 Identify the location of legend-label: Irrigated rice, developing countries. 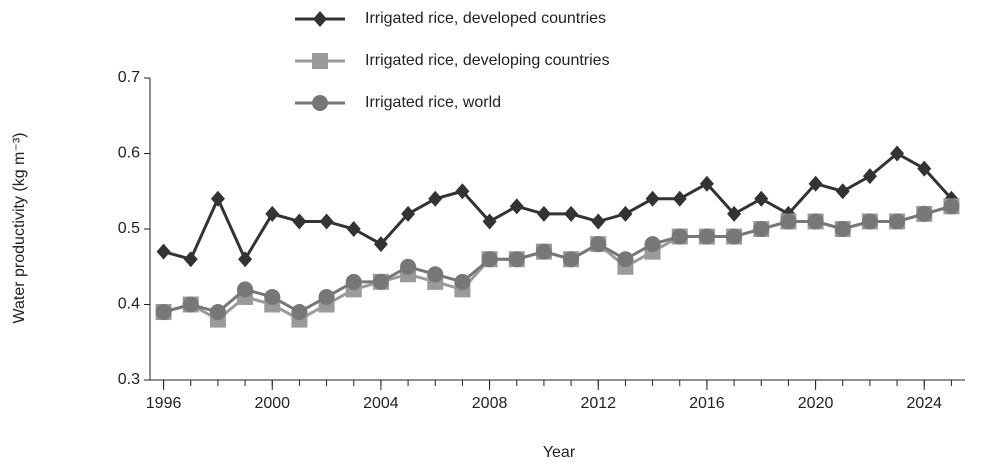
(487, 60).